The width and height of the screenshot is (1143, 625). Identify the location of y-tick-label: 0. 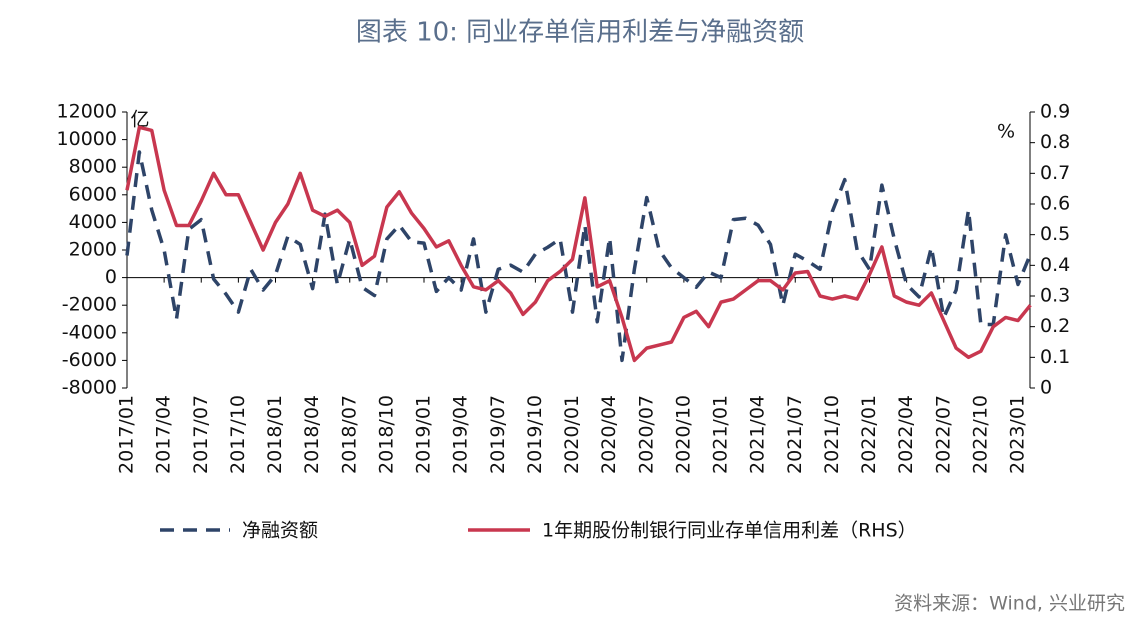
(111, 277).